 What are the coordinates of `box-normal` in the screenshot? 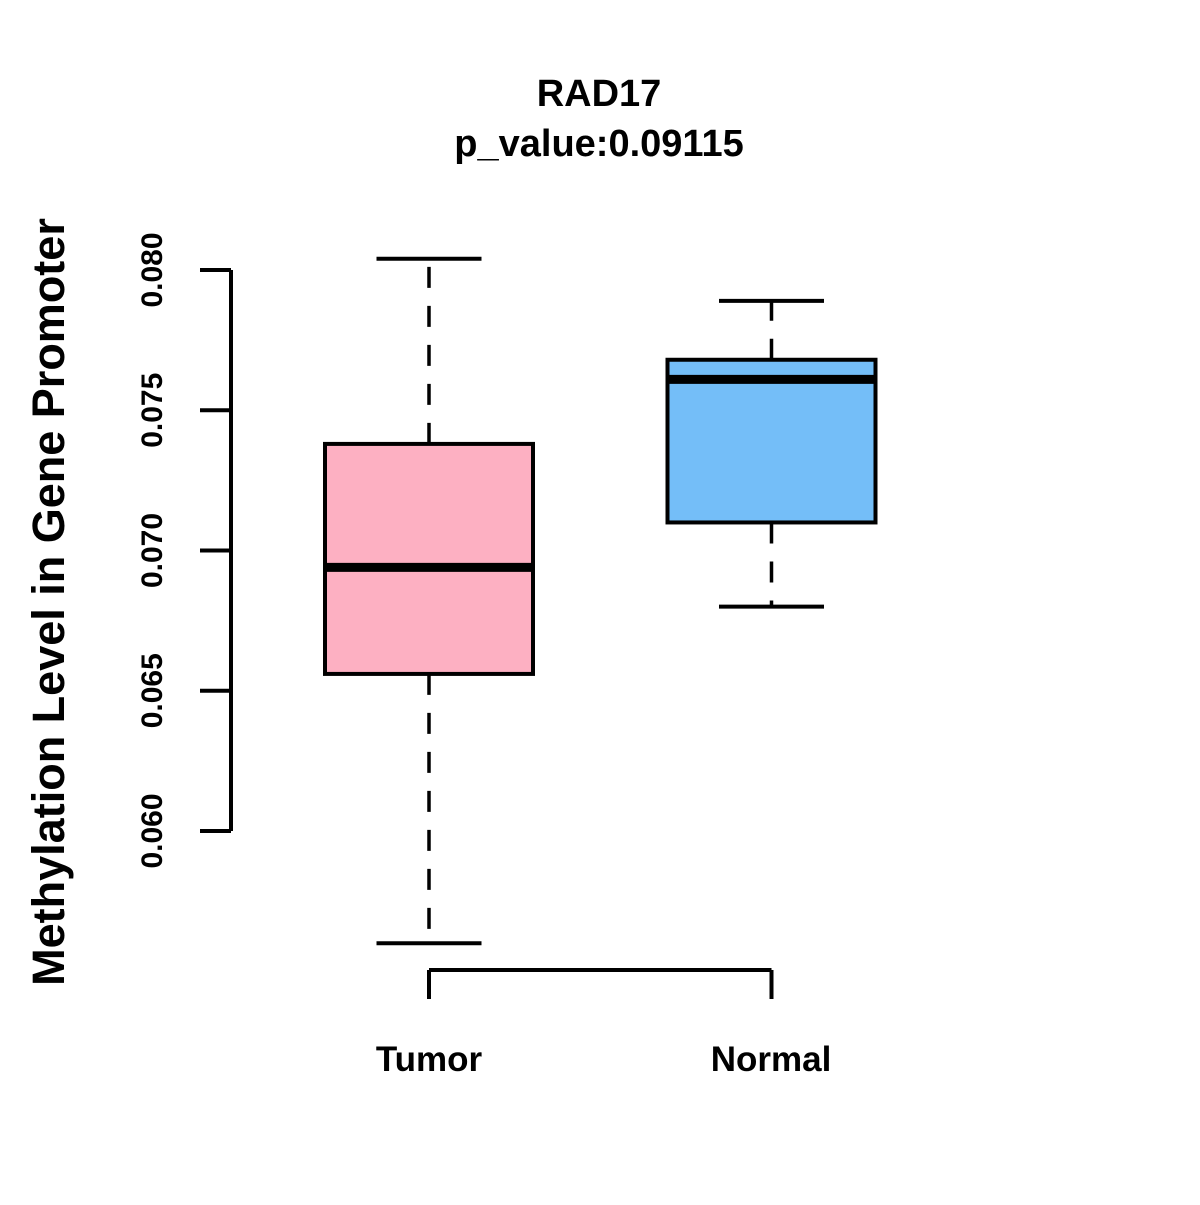 It's located at (771, 441).